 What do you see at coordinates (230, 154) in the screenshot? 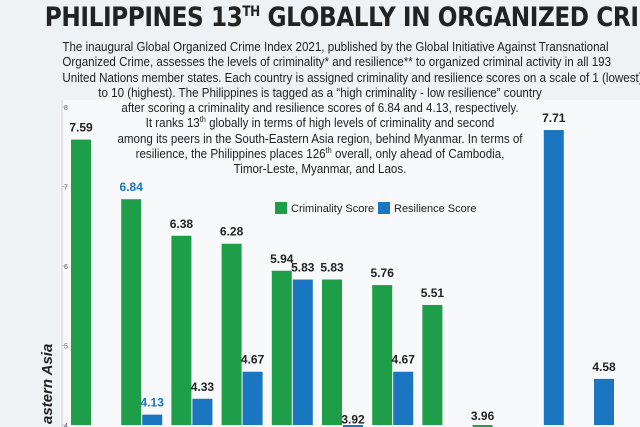
I see `text-part: resilience, the Philippines places 126` at bounding box center [230, 154].